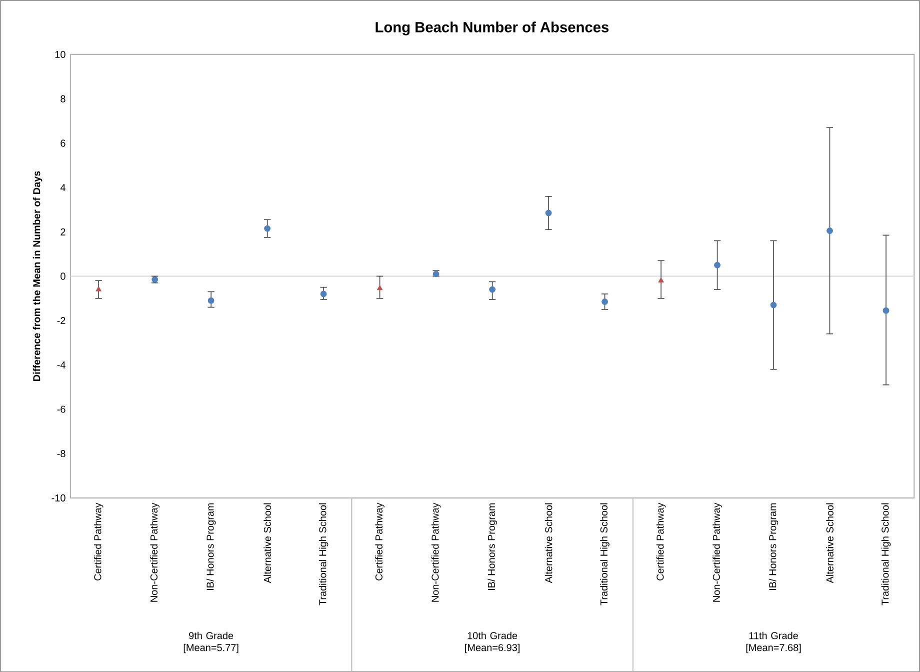 This screenshot has width=920, height=672. Describe the element at coordinates (63, 187) in the screenshot. I see `y-tick-label: 4` at that location.